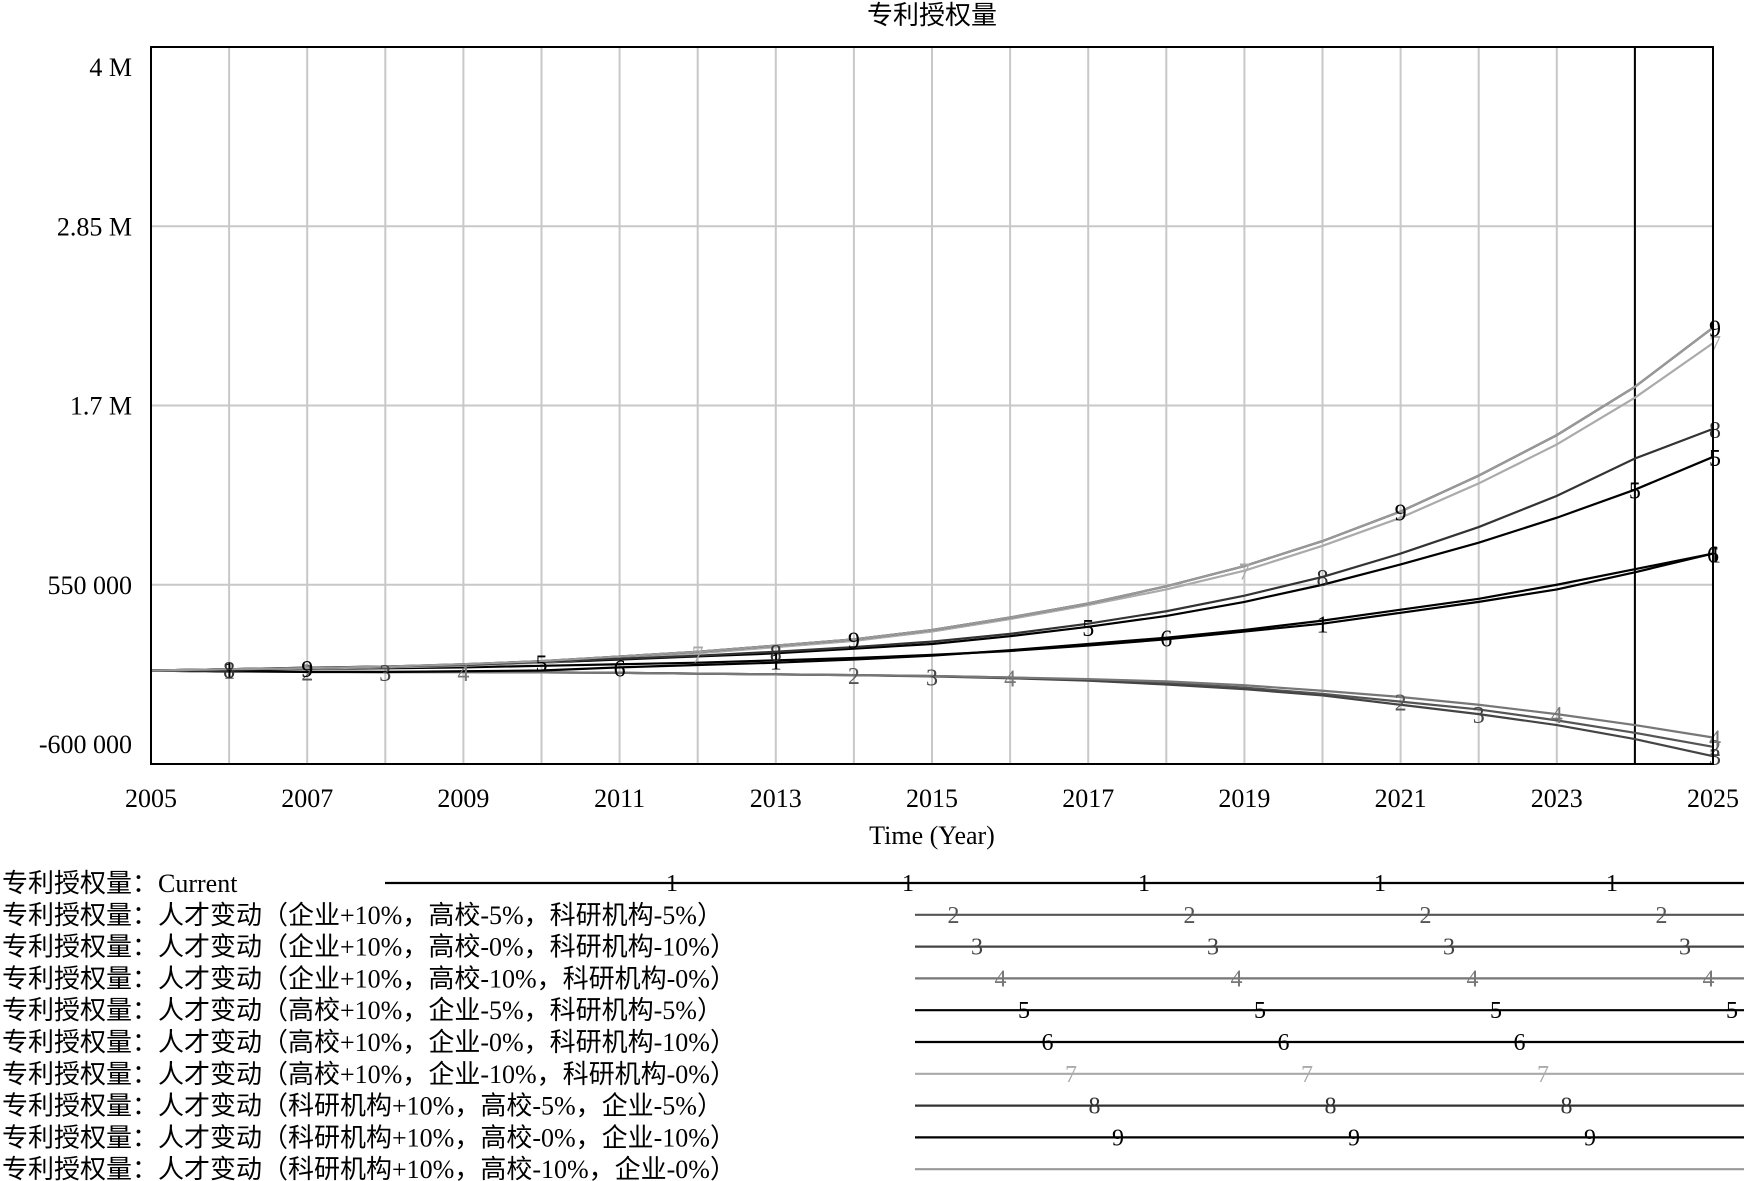 The image size is (1744, 1181). I want to click on x-tick-label: 2015, so click(932, 798).